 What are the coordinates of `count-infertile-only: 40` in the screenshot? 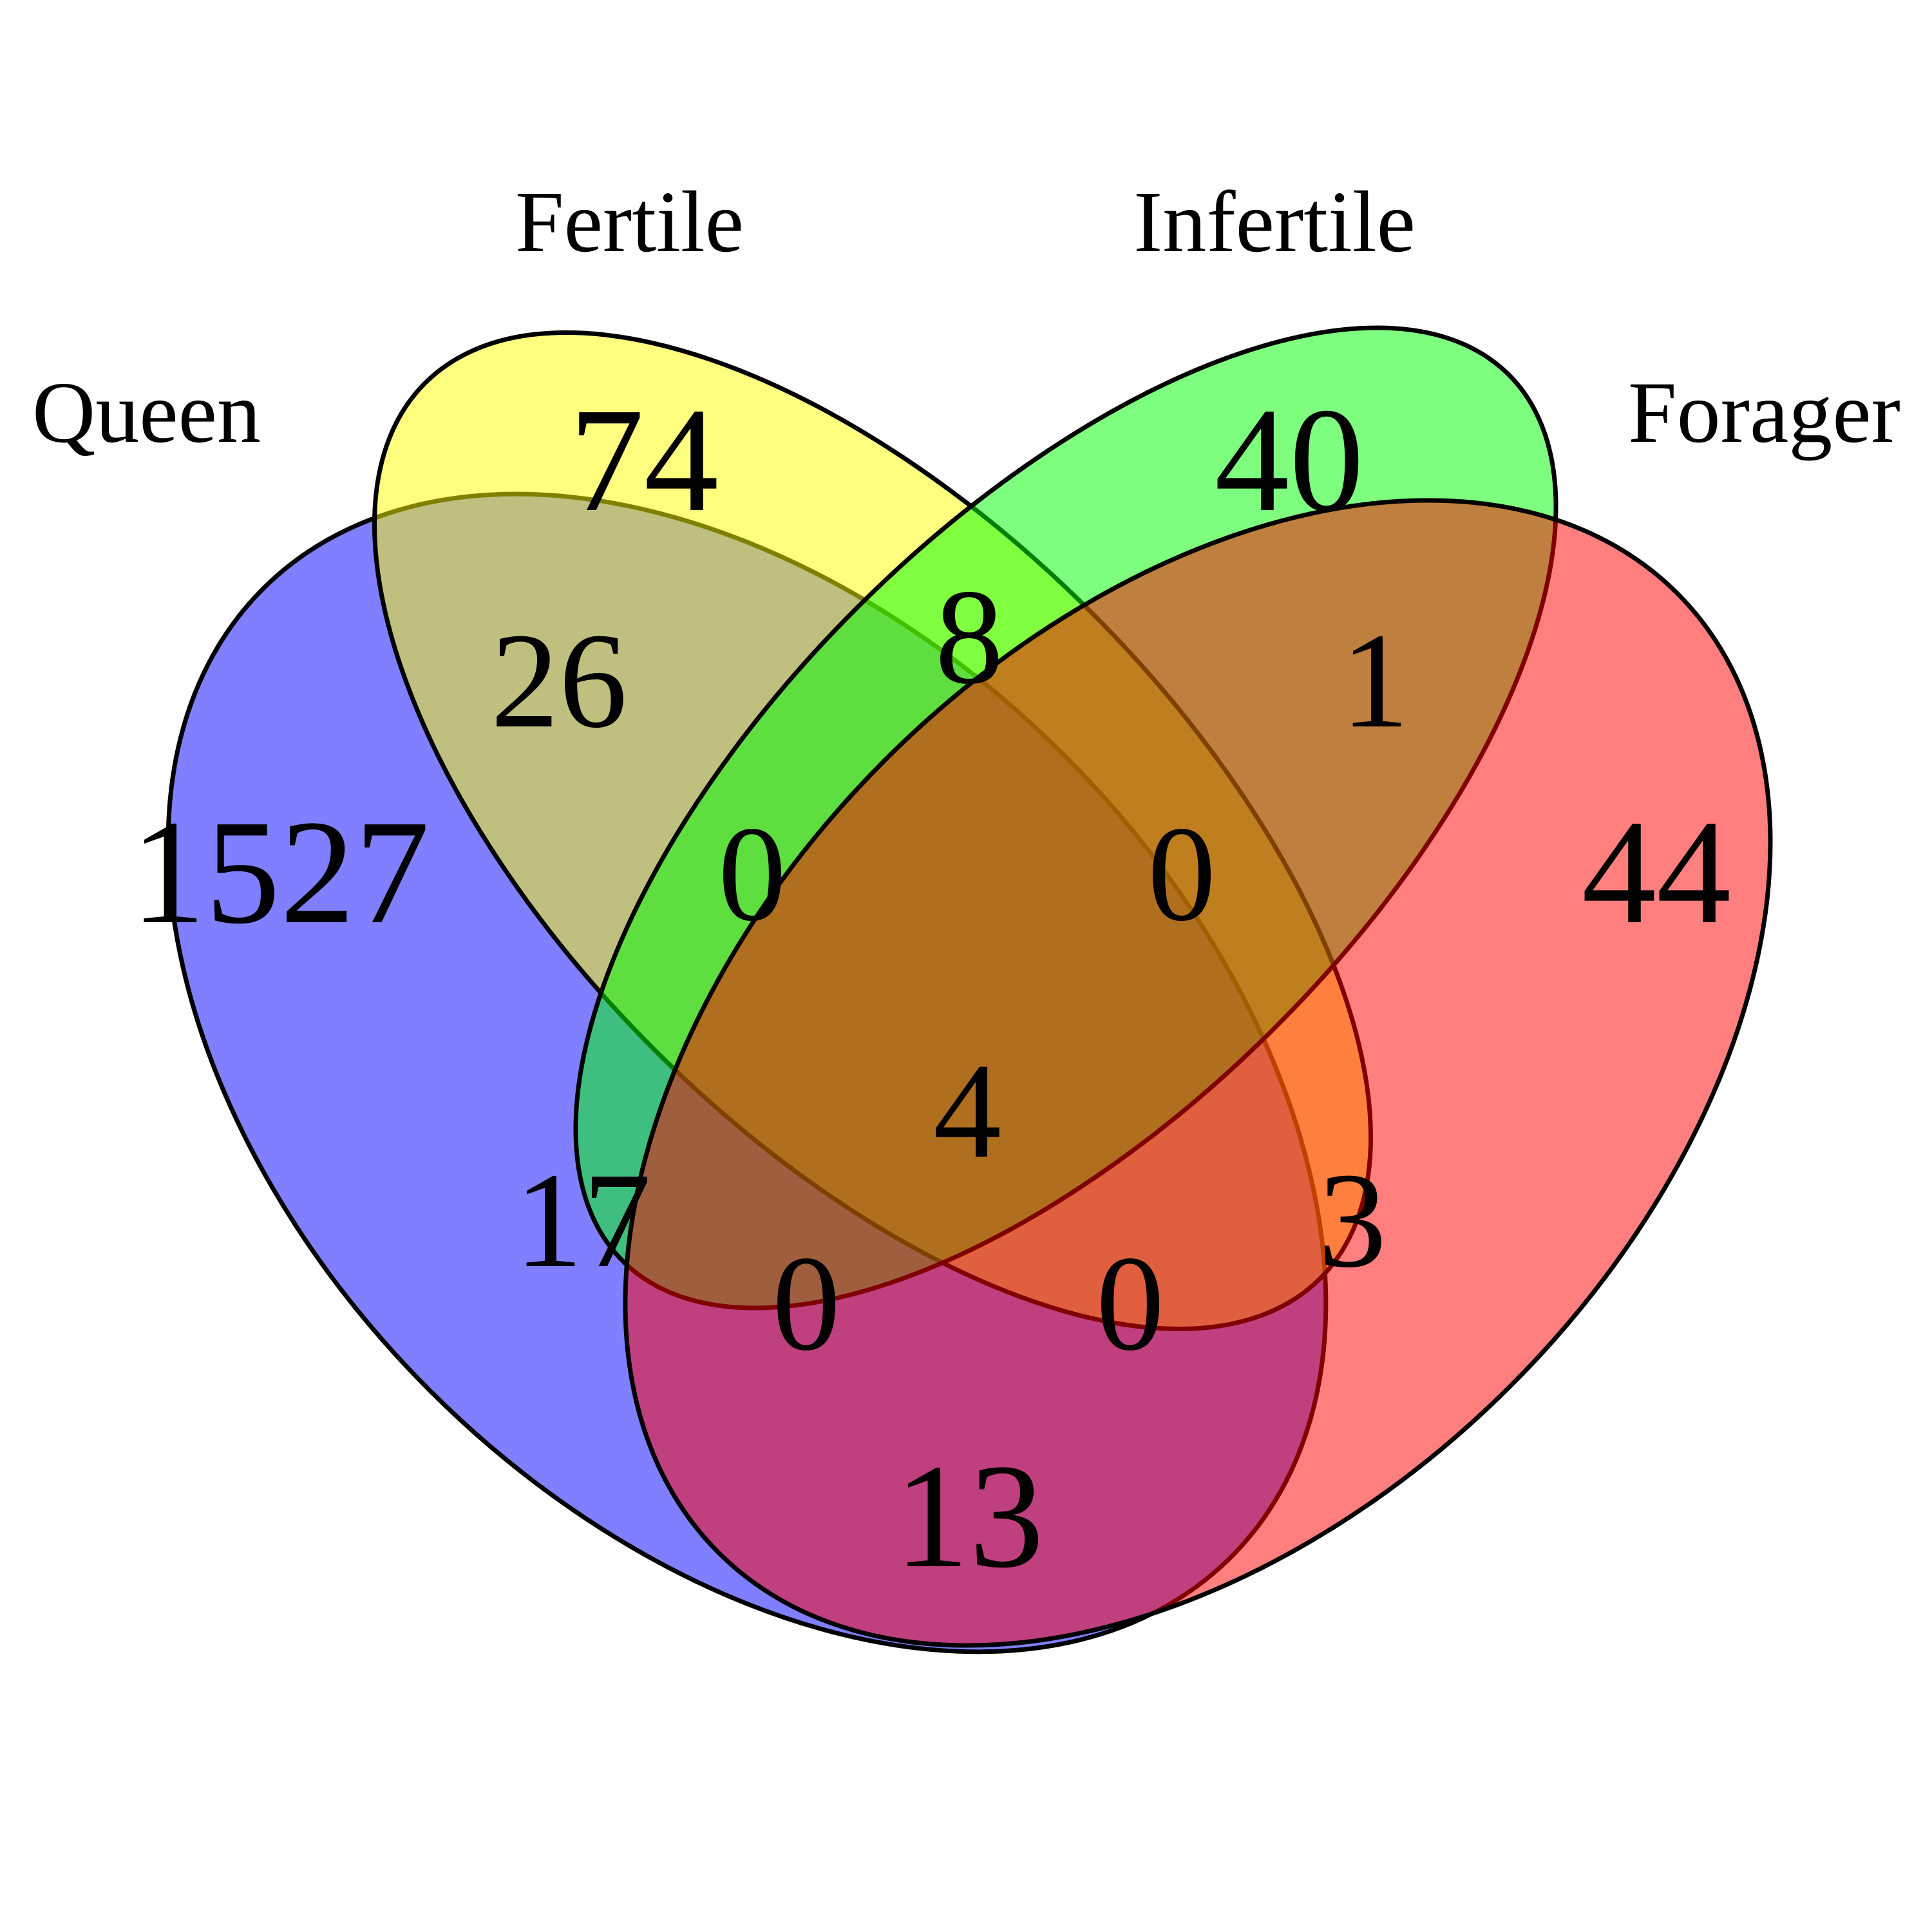 It's located at (1289, 460).